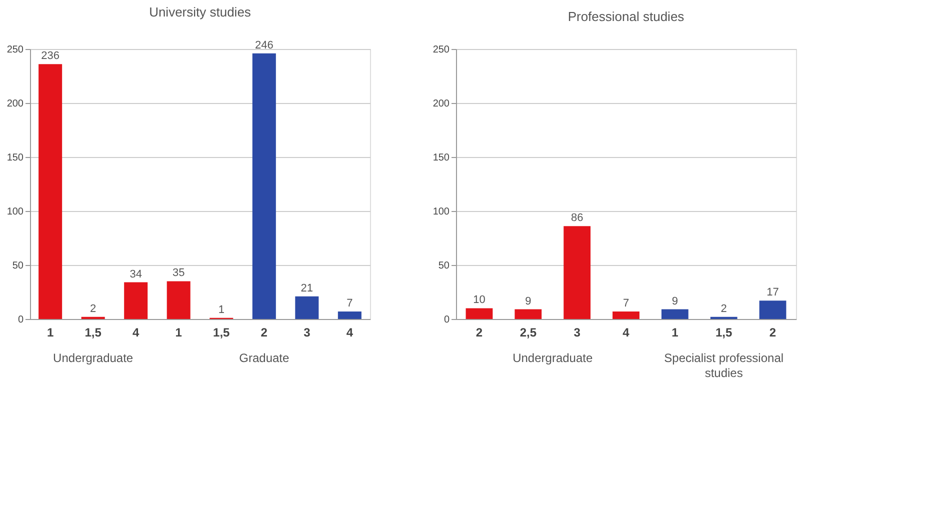 Image resolution: width=941 pixels, height=514 pixels. What do you see at coordinates (577, 218) in the screenshot?
I see `data-label: 86` at bounding box center [577, 218].